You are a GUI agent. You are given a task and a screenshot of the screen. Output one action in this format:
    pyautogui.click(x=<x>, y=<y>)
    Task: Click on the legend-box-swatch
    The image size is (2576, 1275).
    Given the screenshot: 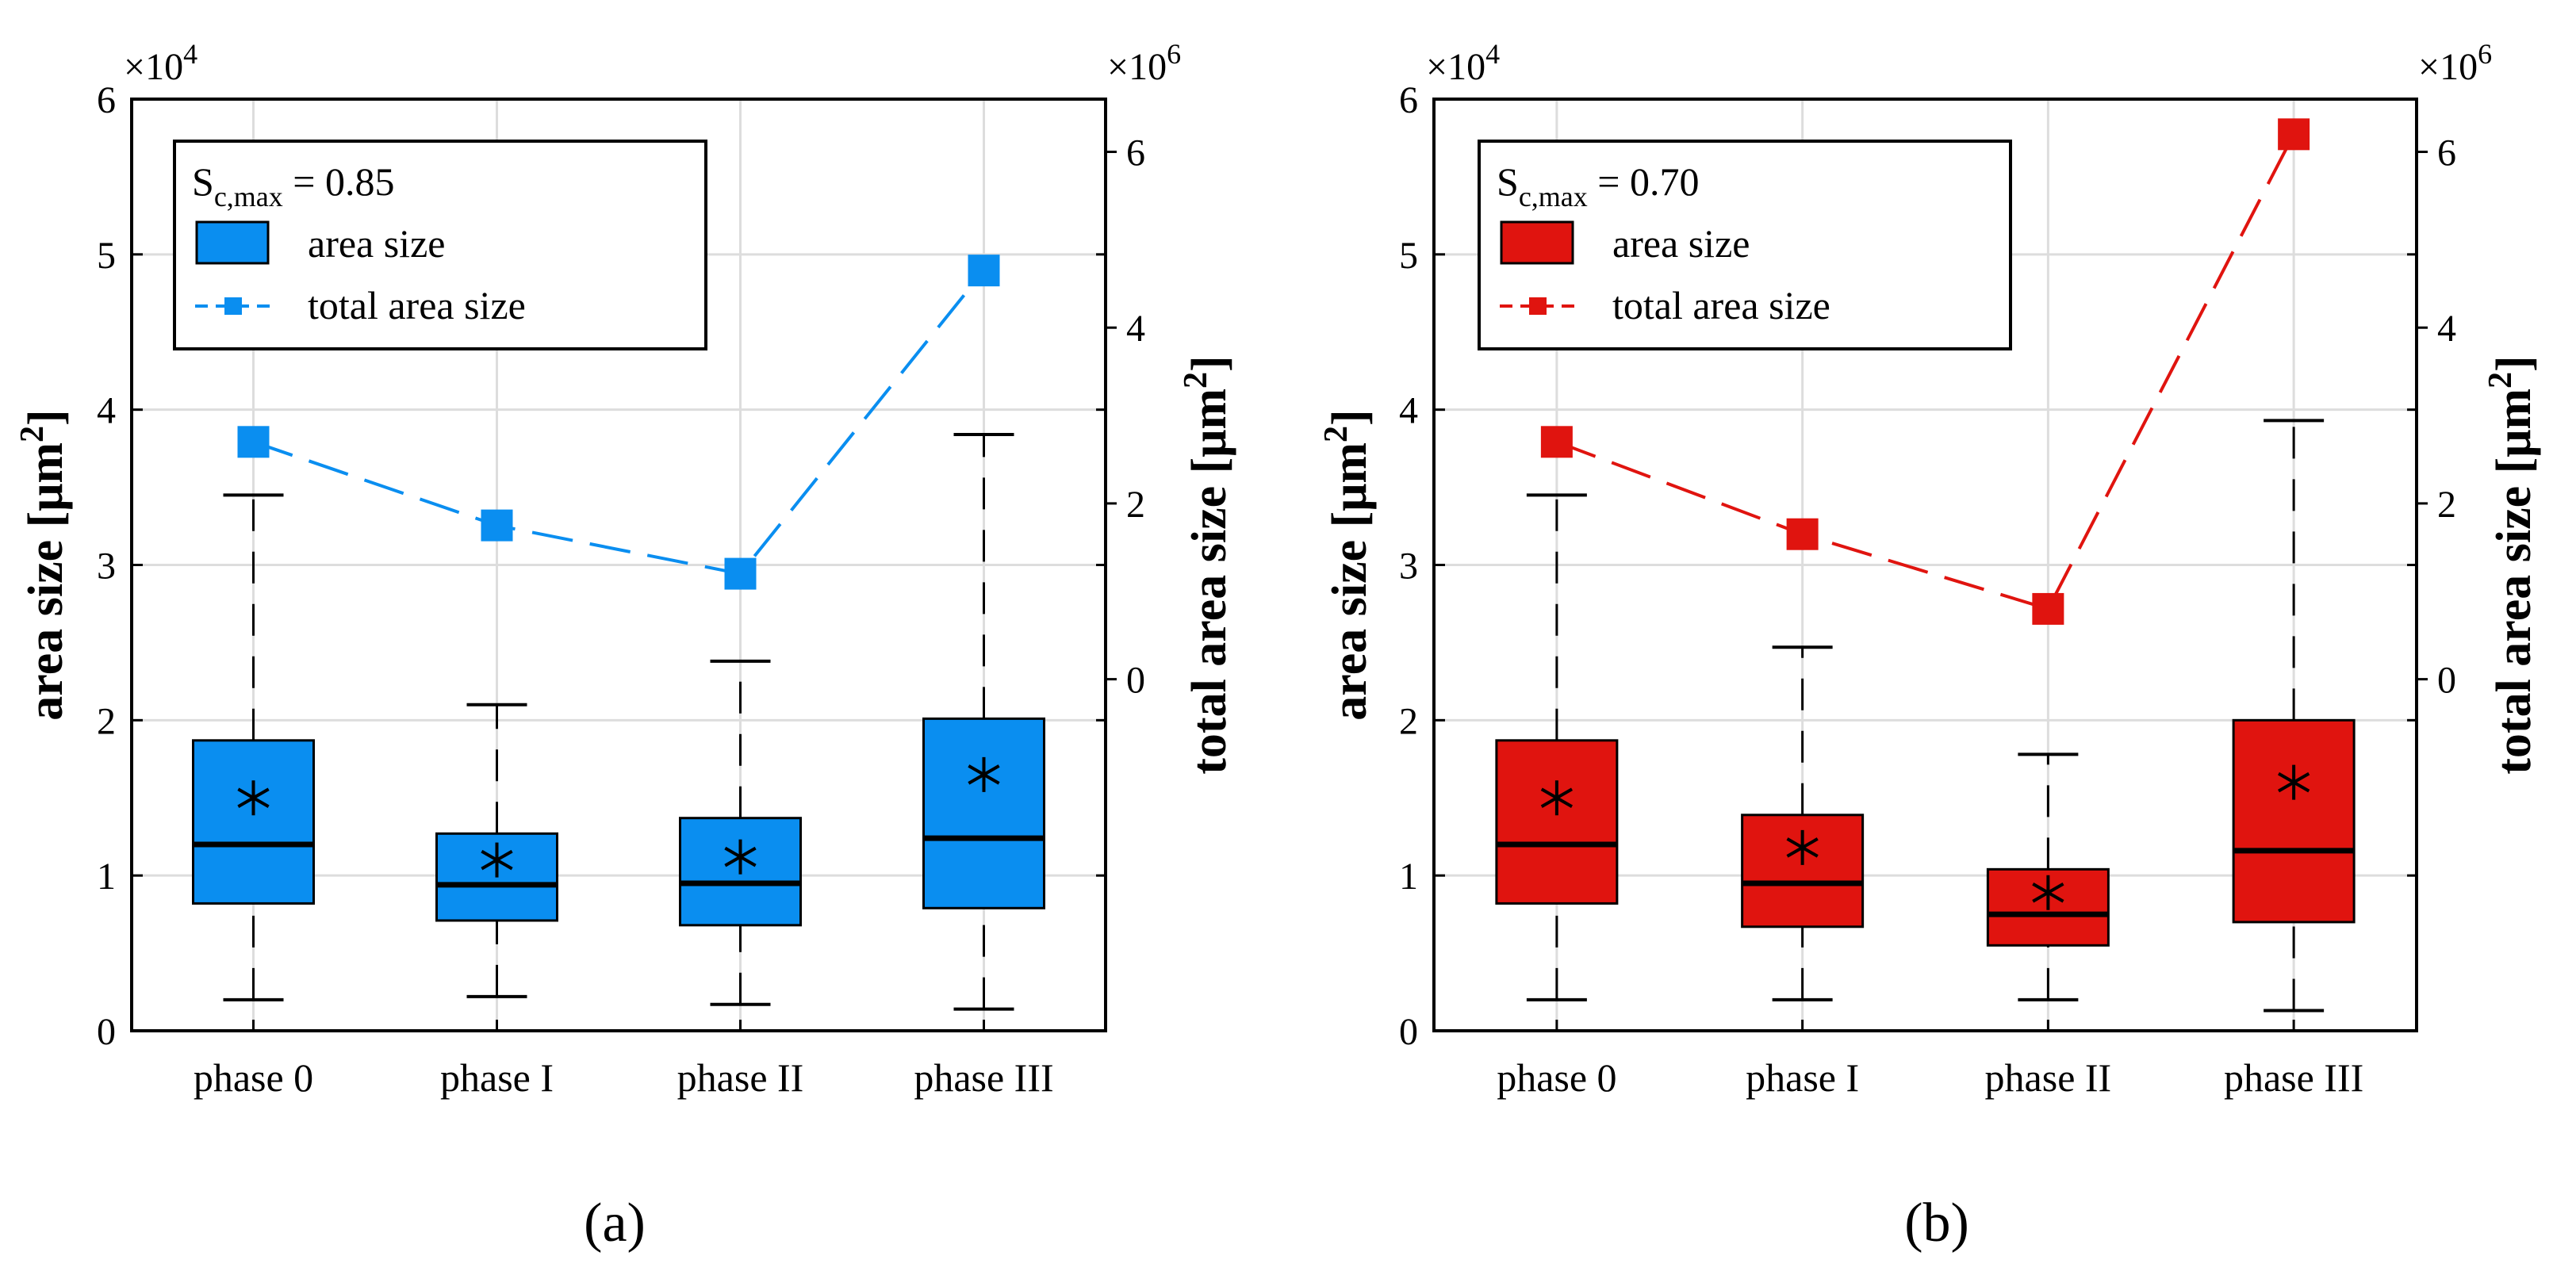 What is the action you would take?
    pyautogui.click(x=233, y=243)
    